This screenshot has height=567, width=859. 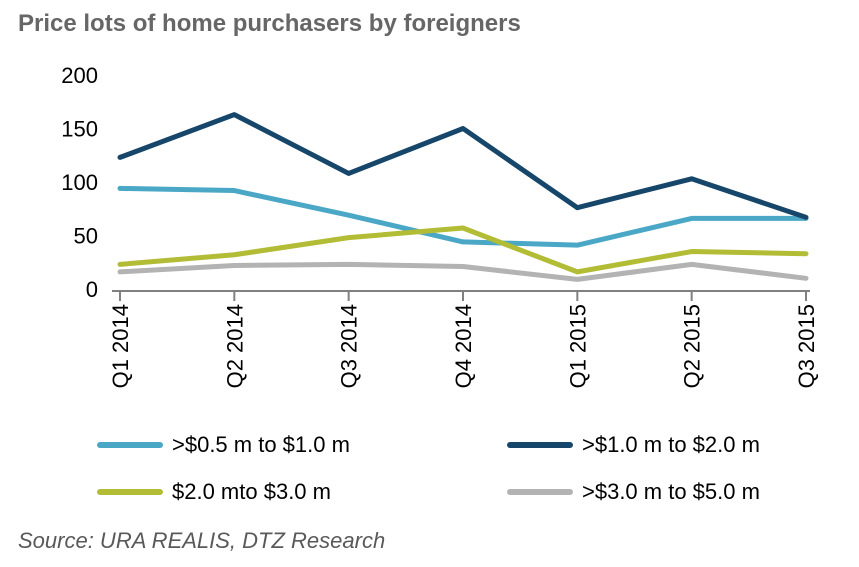 What do you see at coordinates (86, 236) in the screenshot?
I see `y-axis-tick-label: 50` at bounding box center [86, 236].